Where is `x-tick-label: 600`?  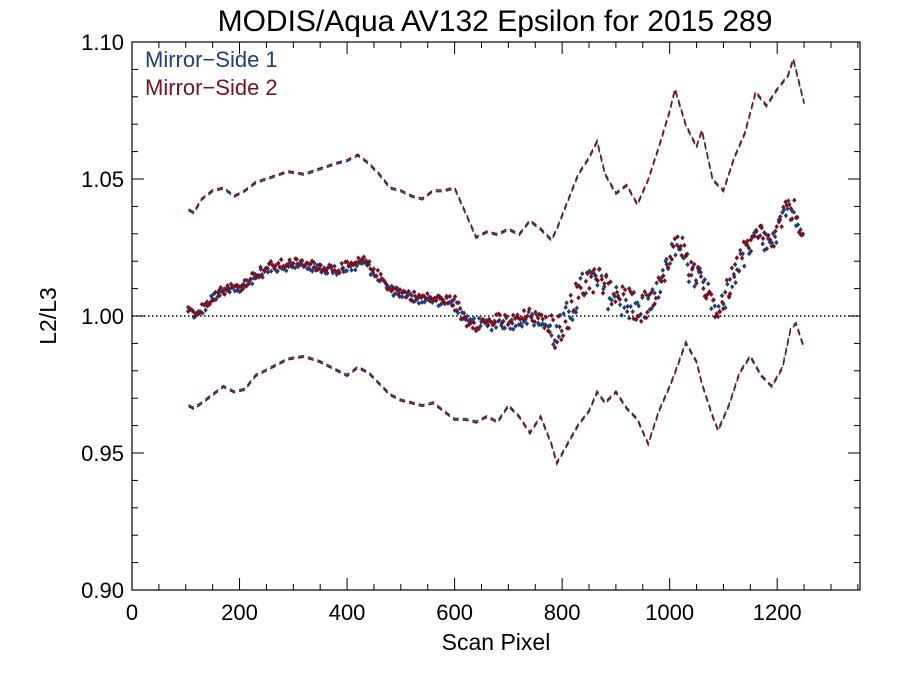
x-tick-label: 600 is located at coordinates (454, 612).